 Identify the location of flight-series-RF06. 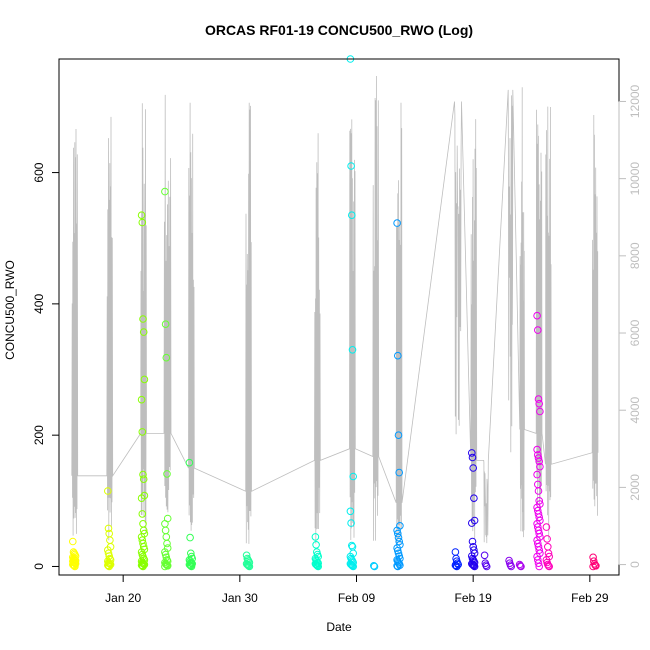
(248, 561).